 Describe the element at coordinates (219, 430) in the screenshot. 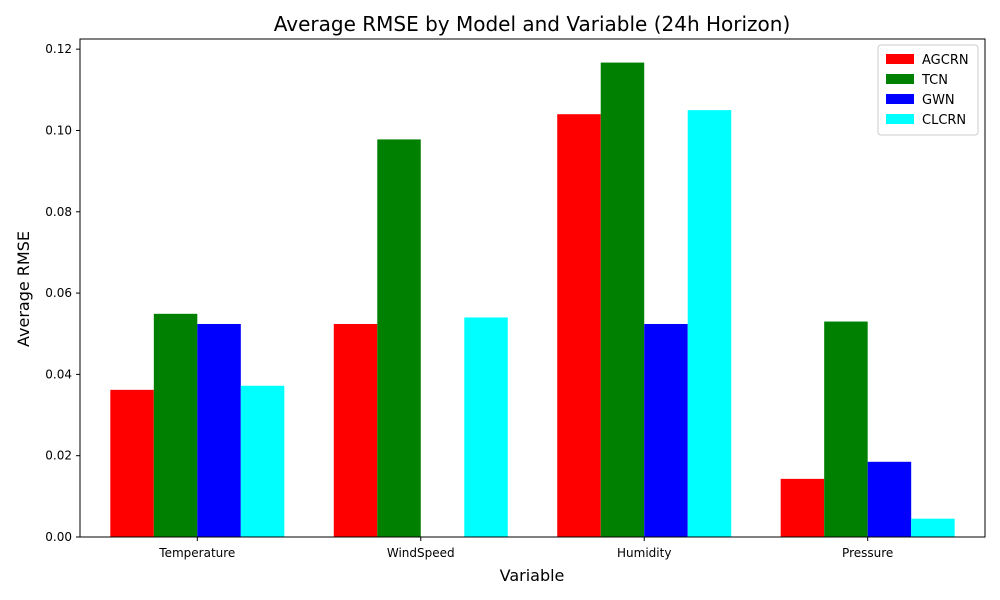

I see `bar-gwn-temperature` at that location.